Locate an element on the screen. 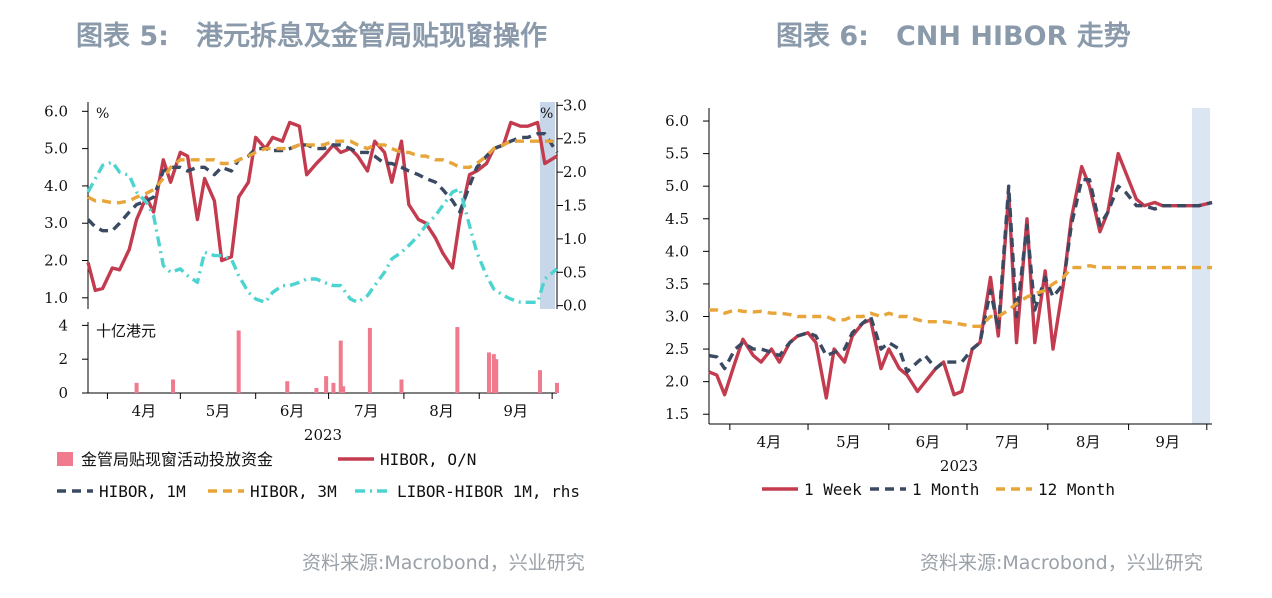 This screenshot has width=1272, height=598. left-series-hibor-1m is located at coordinates (322, 182).